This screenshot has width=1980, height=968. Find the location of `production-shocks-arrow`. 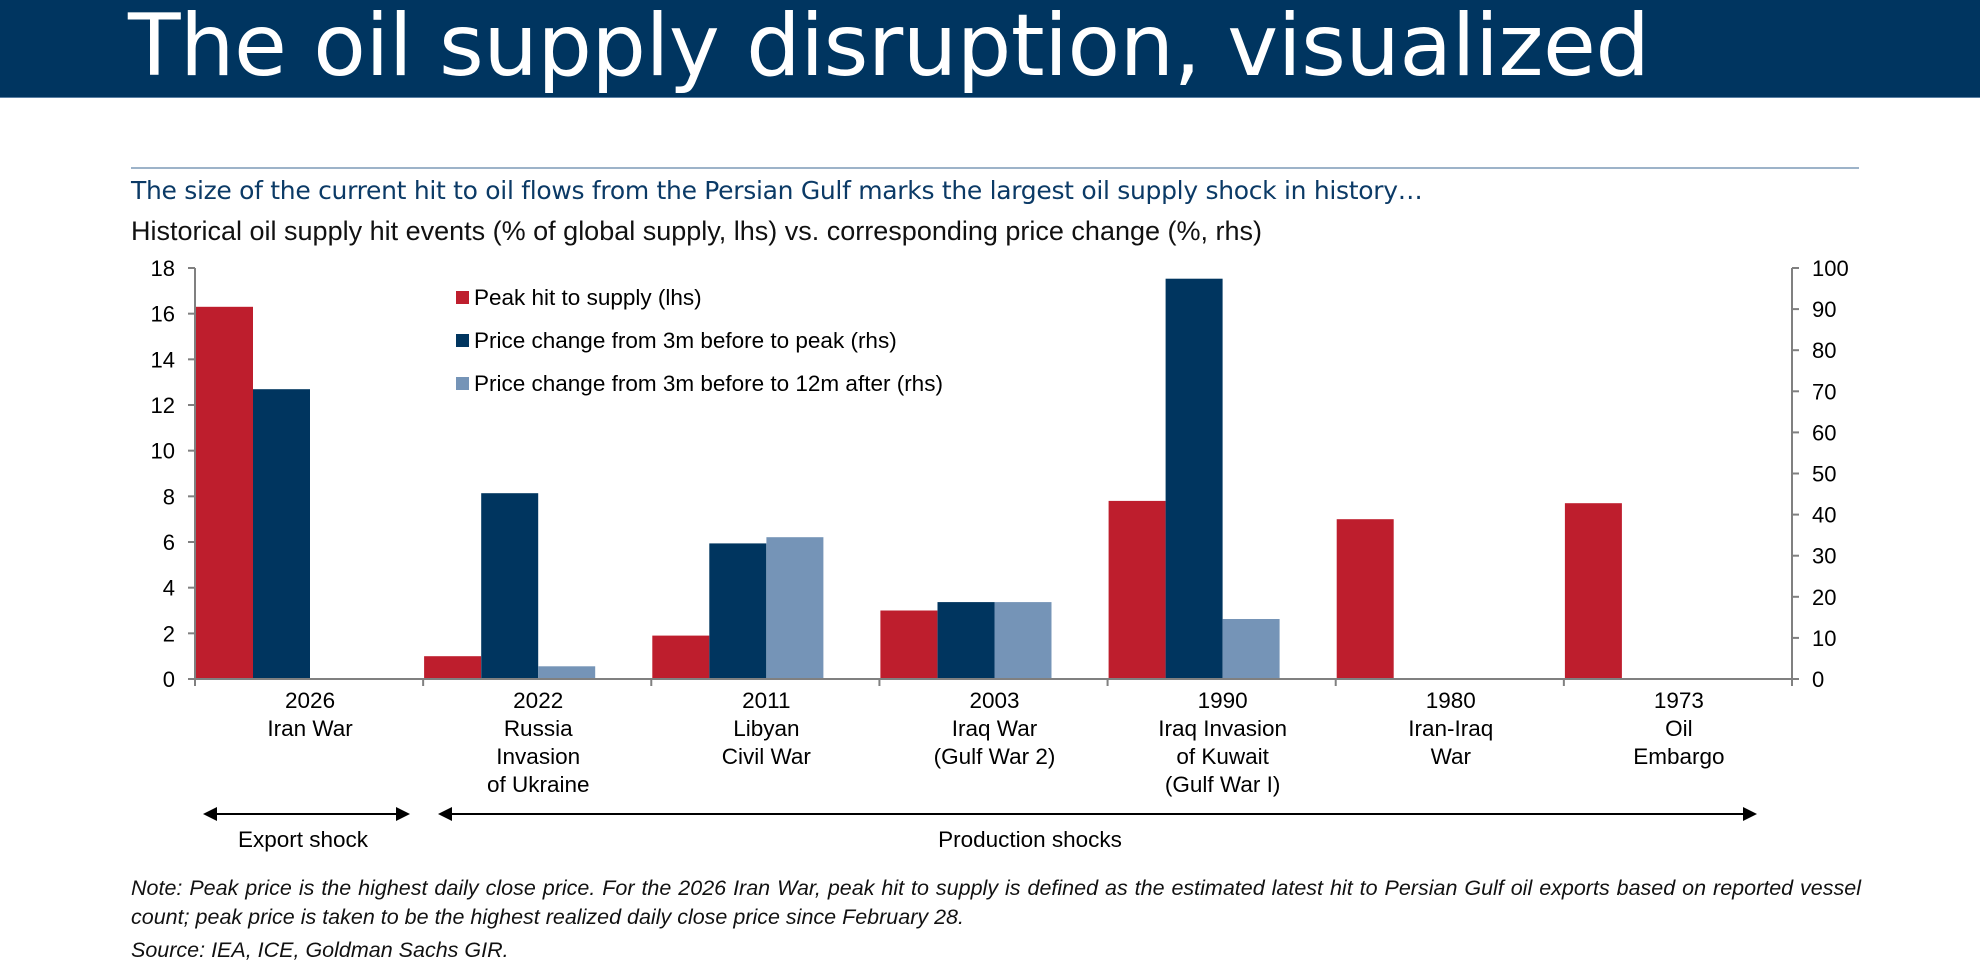

production-shocks-arrow is located at coordinates (1097, 814).